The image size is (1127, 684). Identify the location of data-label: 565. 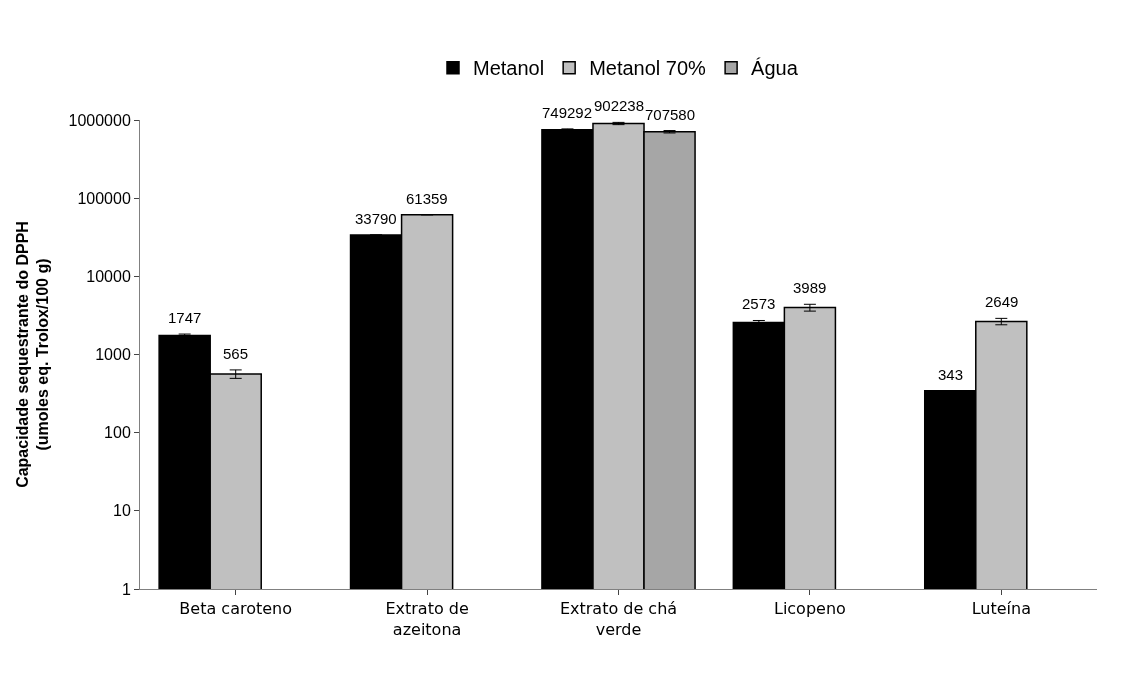
(236, 353).